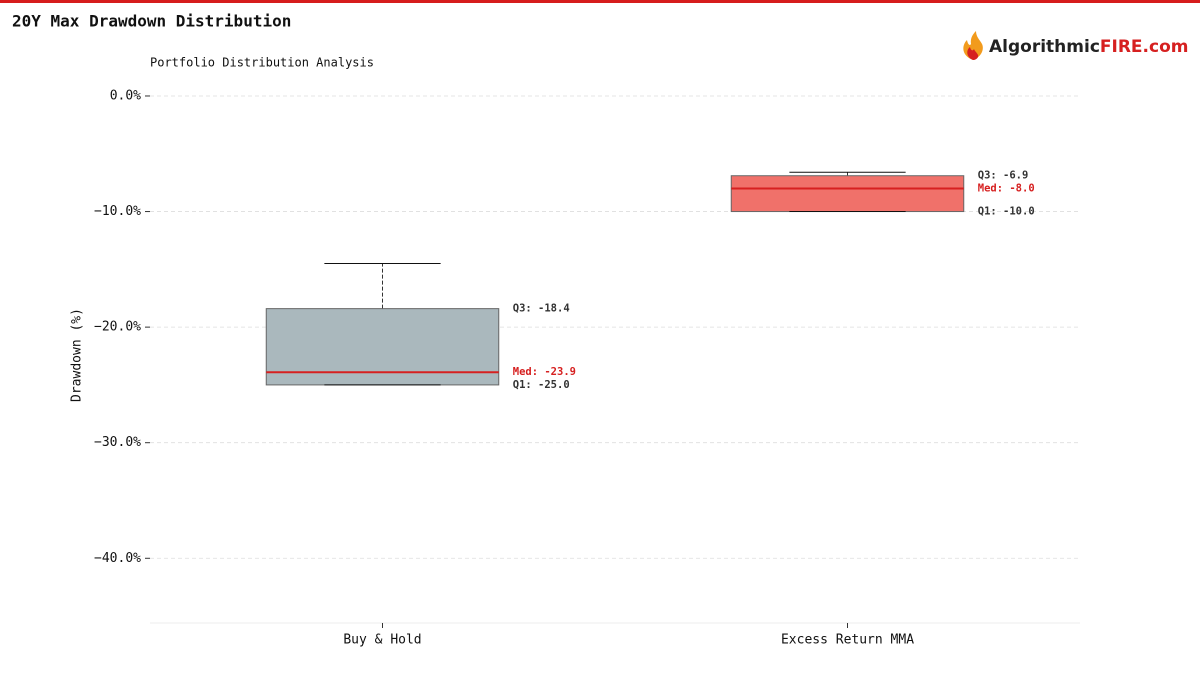 The image size is (1200, 700). I want to click on y-tick-label: 0.0%, so click(125, 95).